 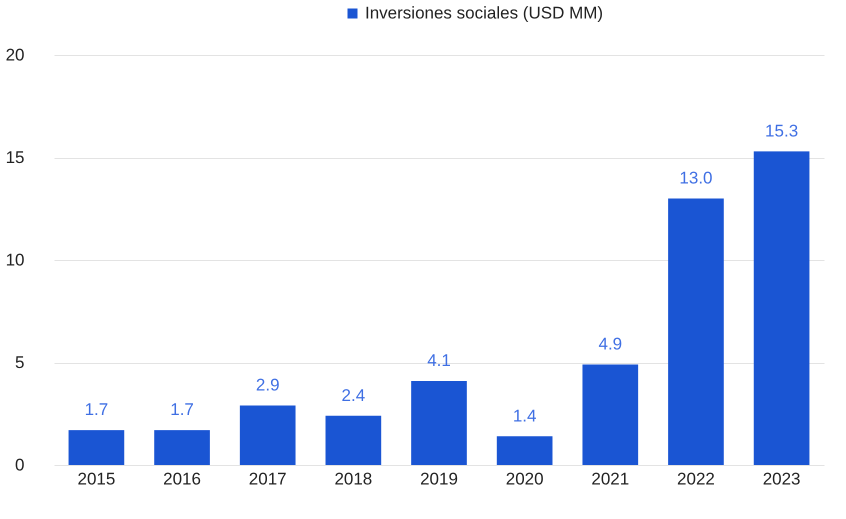 I want to click on x-tick-label: 2020, so click(x=525, y=479).